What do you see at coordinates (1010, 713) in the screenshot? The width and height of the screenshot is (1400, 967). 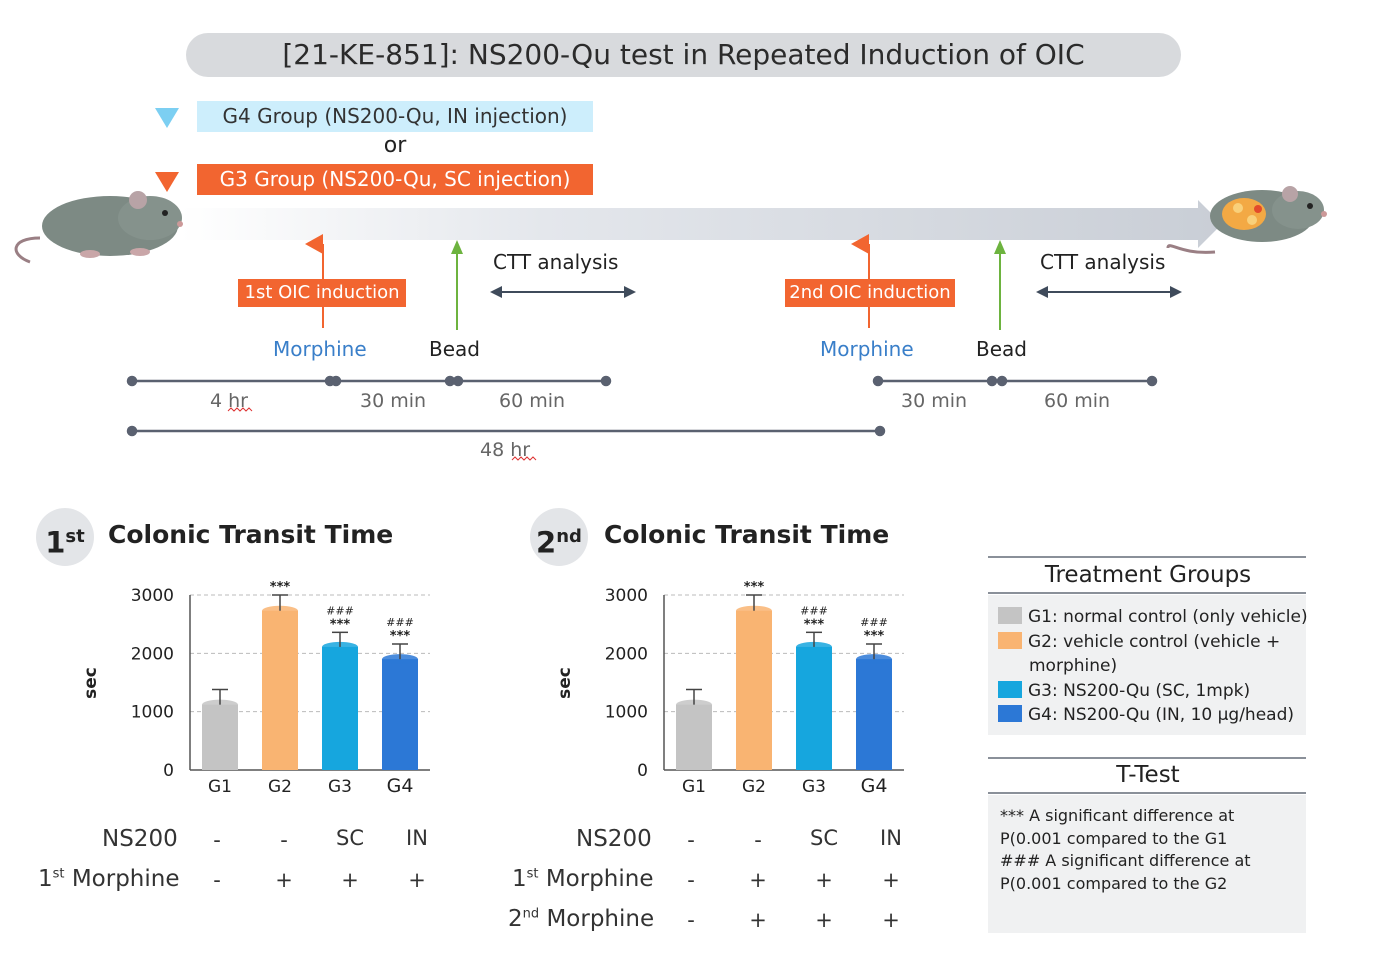 I see `legend-swatch-g4` at bounding box center [1010, 713].